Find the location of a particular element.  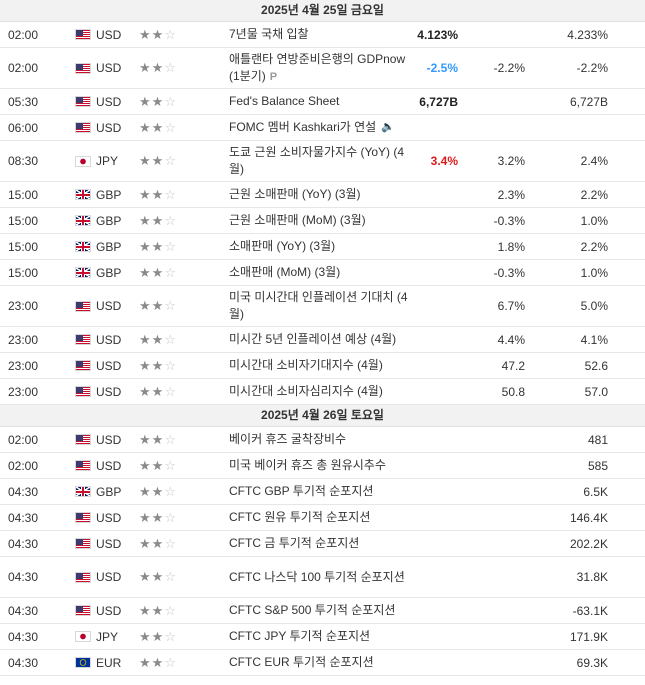

event-name: 7년물 국채 입찰 is located at coordinates (319, 34).